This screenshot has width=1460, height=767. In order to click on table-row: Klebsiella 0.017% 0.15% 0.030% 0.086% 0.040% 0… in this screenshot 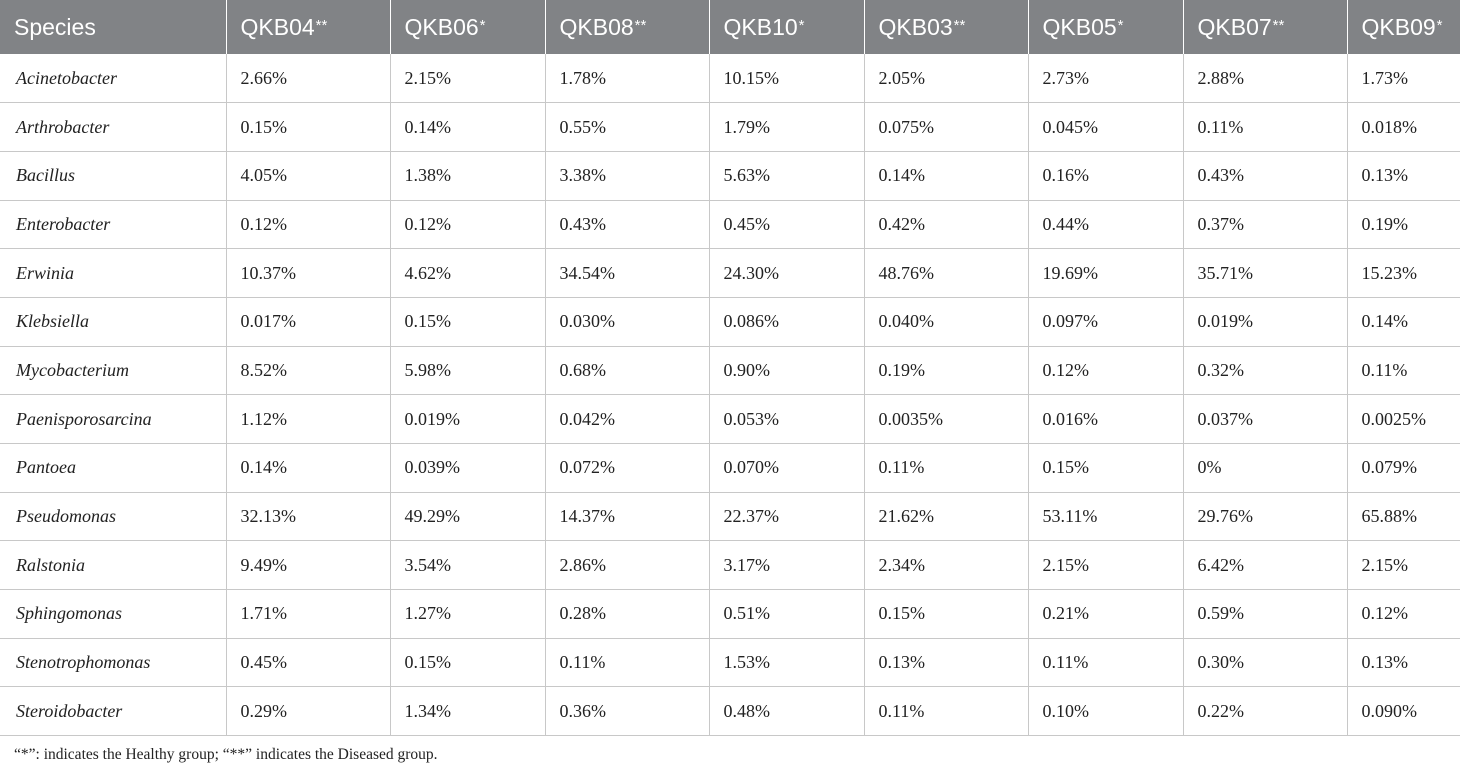, I will do `click(730, 322)`.